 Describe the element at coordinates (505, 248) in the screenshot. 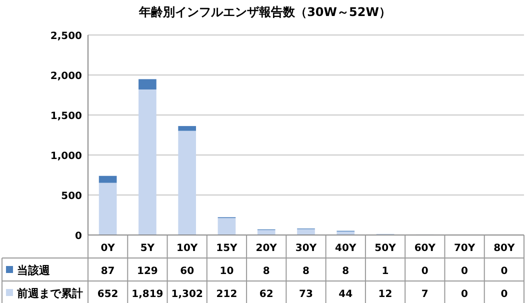

I see `x-tick-label: 80Y` at that location.